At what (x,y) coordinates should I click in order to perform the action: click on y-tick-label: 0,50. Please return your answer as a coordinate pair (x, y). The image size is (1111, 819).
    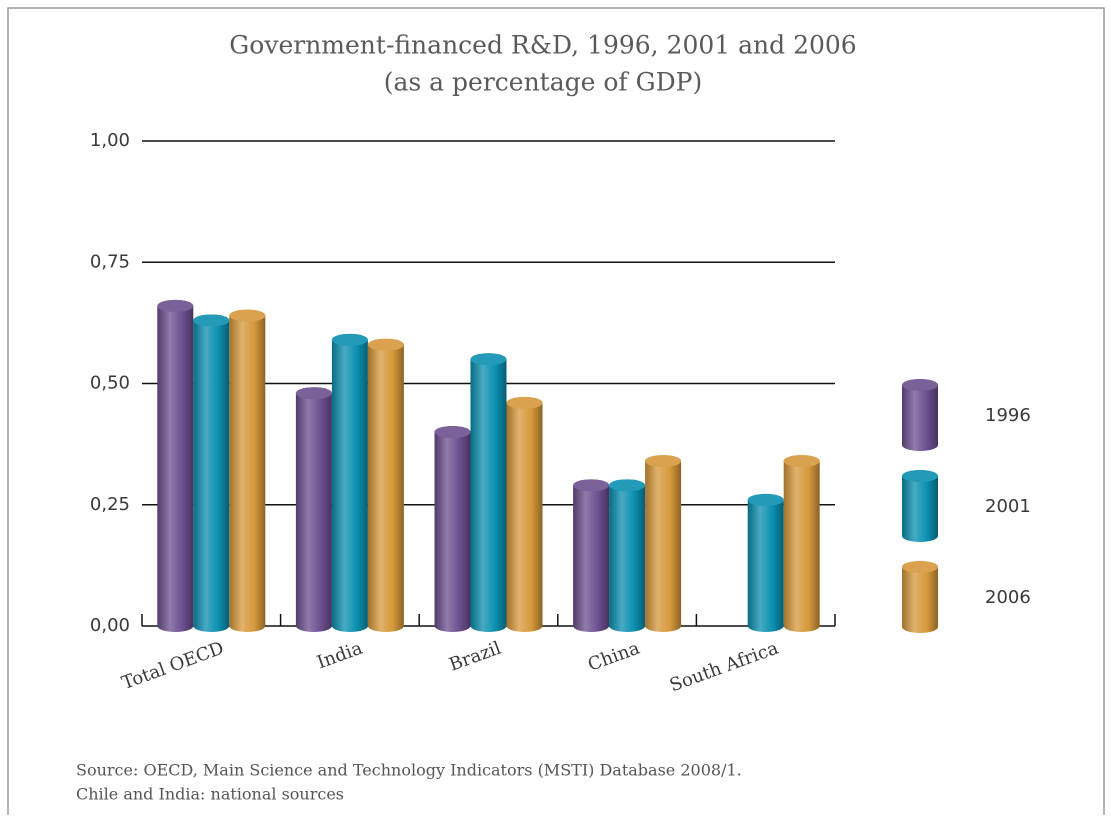
    Looking at the image, I should click on (110, 383).